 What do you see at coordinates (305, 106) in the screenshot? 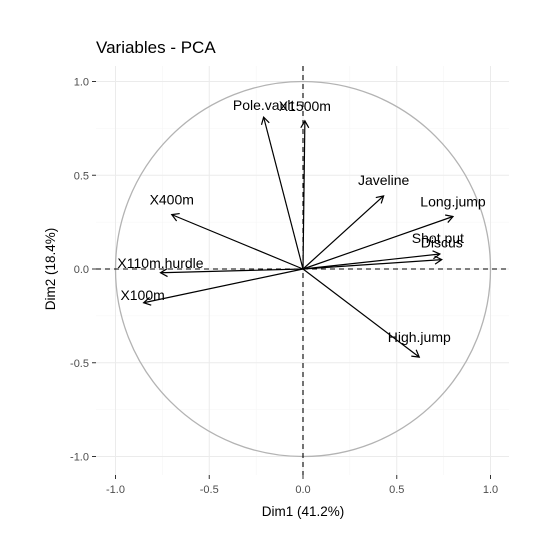
I see `variable-label: X1500m` at bounding box center [305, 106].